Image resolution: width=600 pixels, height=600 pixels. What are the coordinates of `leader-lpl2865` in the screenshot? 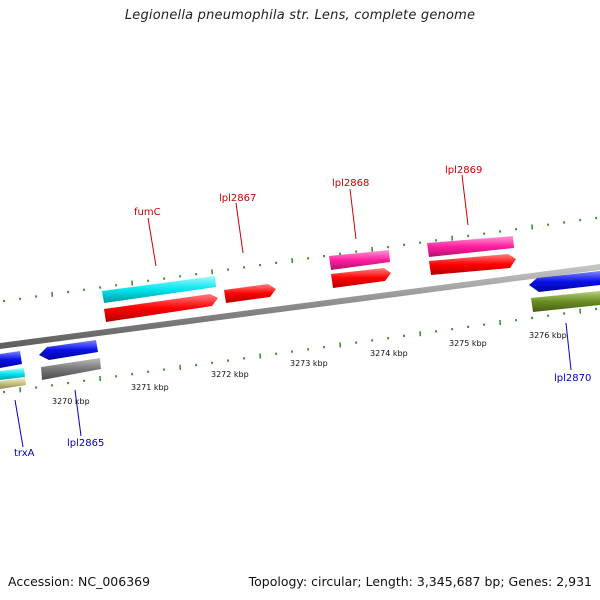 It's located at (78, 413).